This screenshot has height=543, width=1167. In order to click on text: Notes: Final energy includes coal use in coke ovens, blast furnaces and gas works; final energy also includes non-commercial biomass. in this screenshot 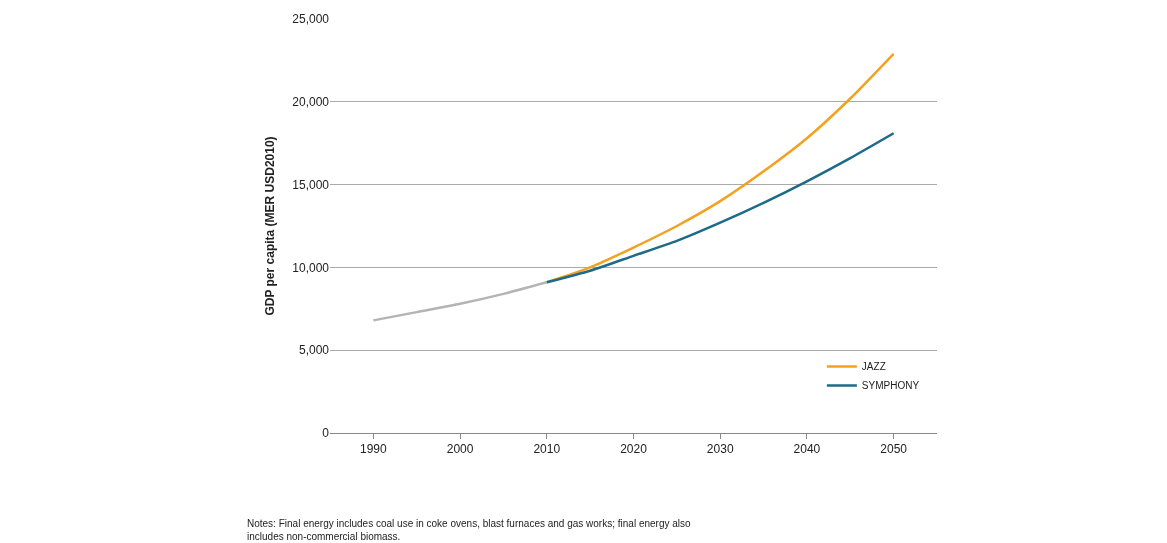, I will do `click(469, 530)`.